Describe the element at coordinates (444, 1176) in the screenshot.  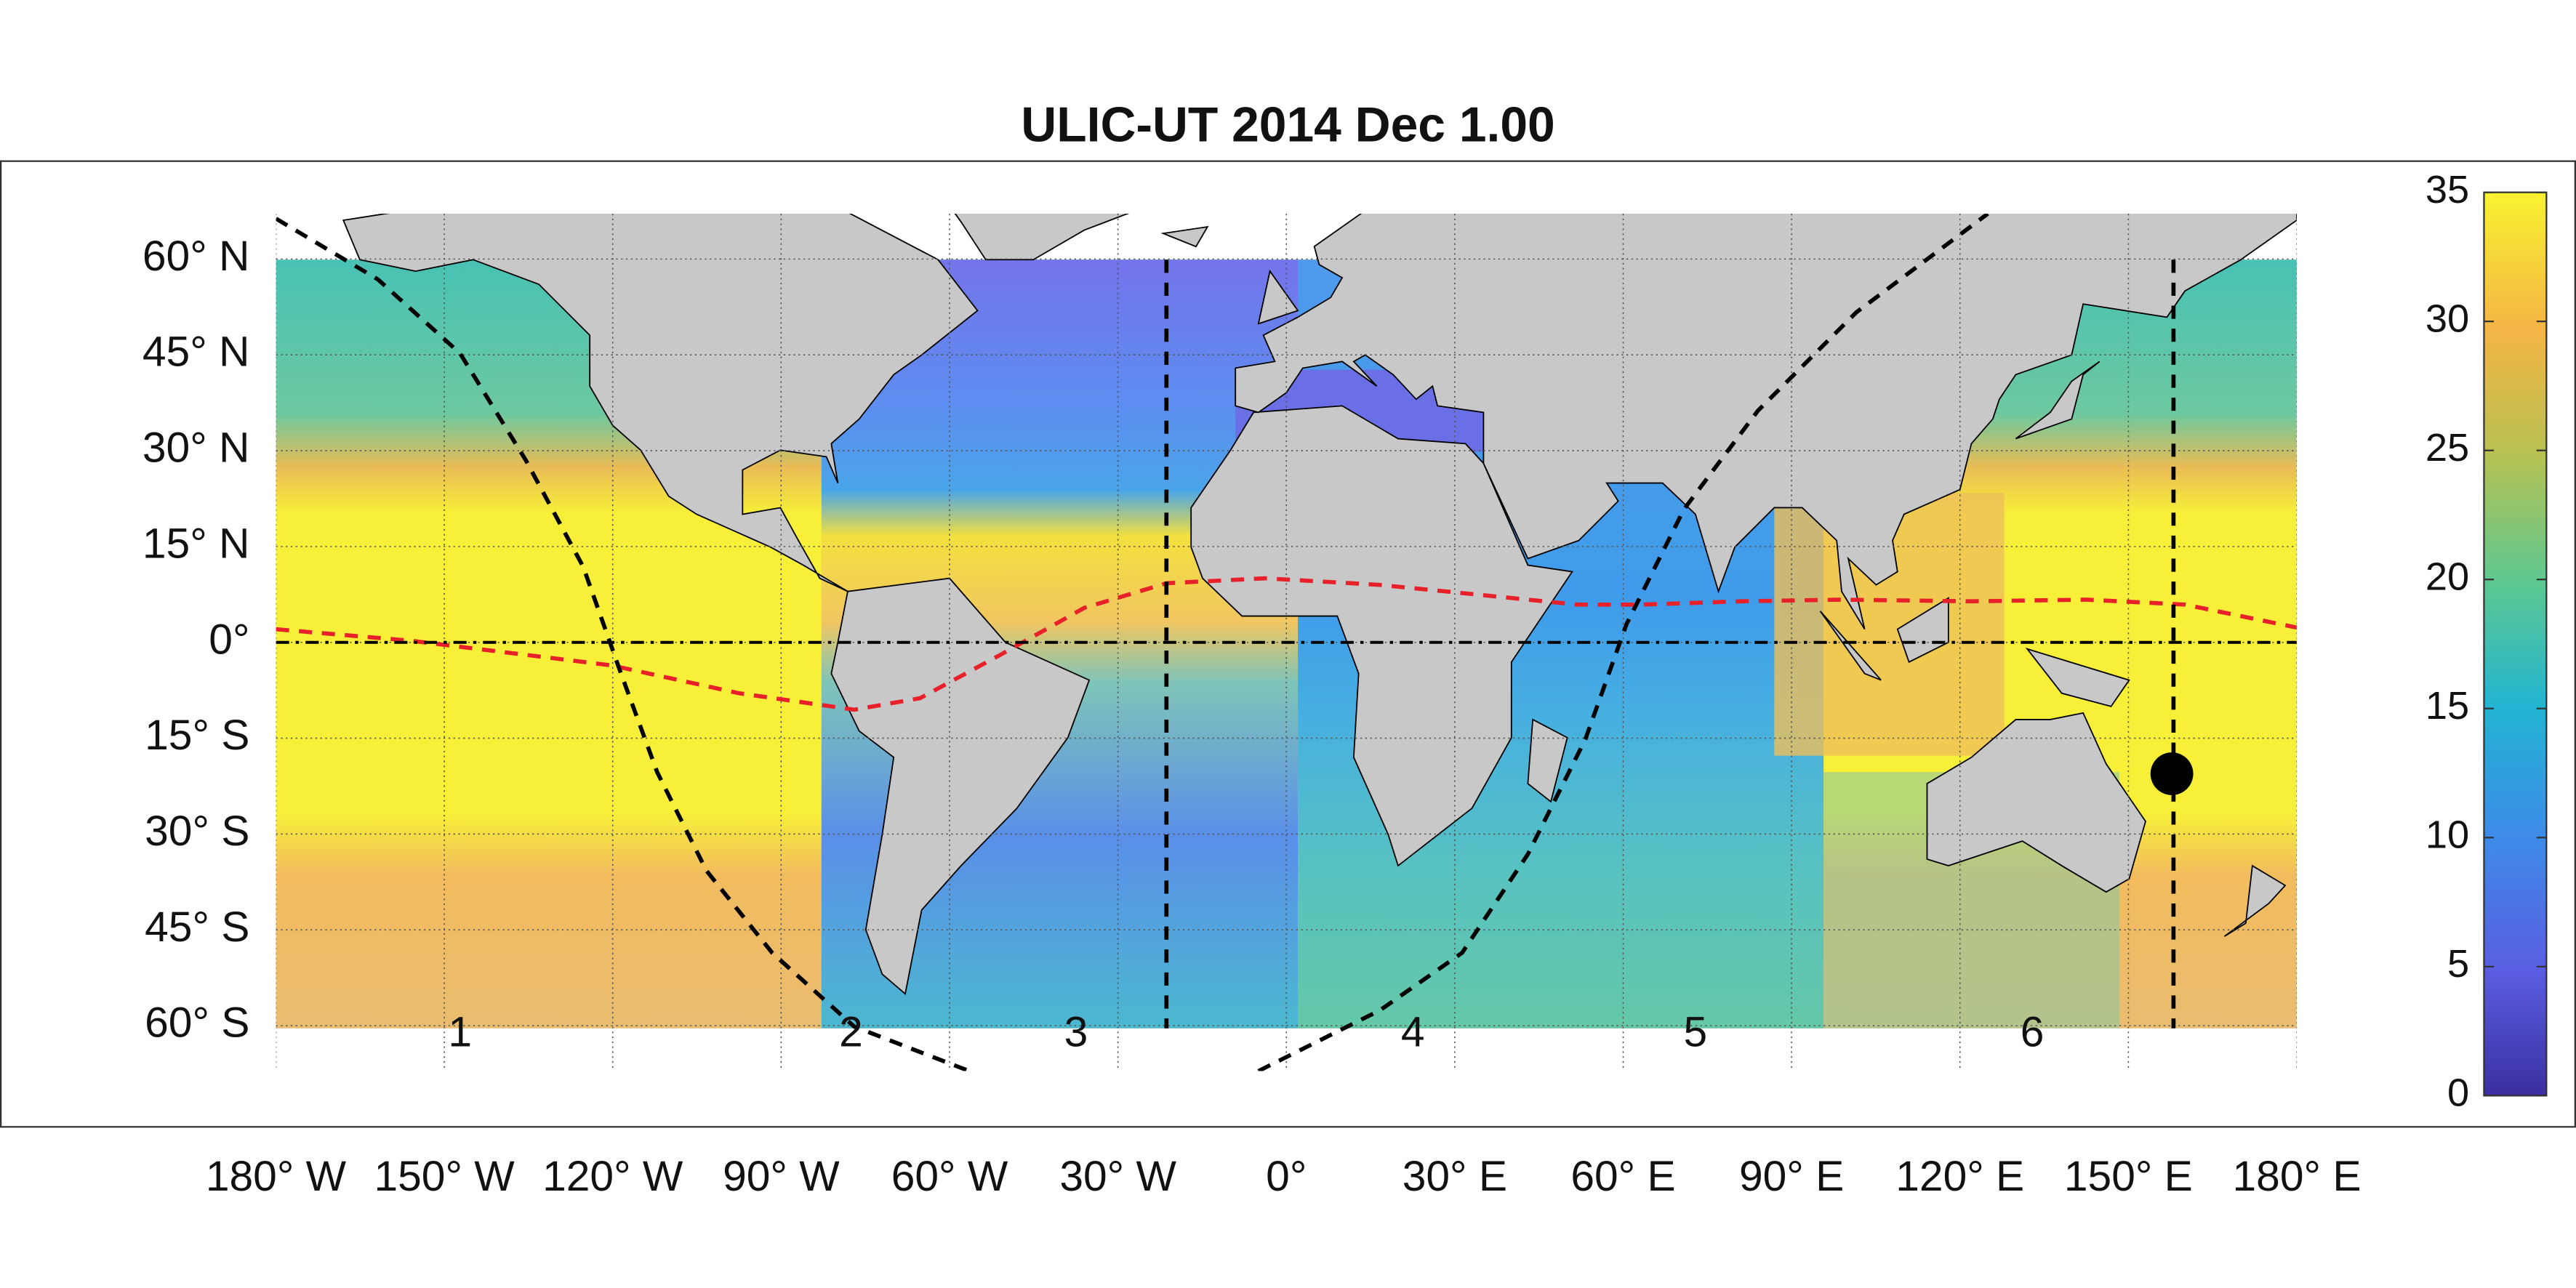
I see `lon-tick-label: 150° W` at that location.